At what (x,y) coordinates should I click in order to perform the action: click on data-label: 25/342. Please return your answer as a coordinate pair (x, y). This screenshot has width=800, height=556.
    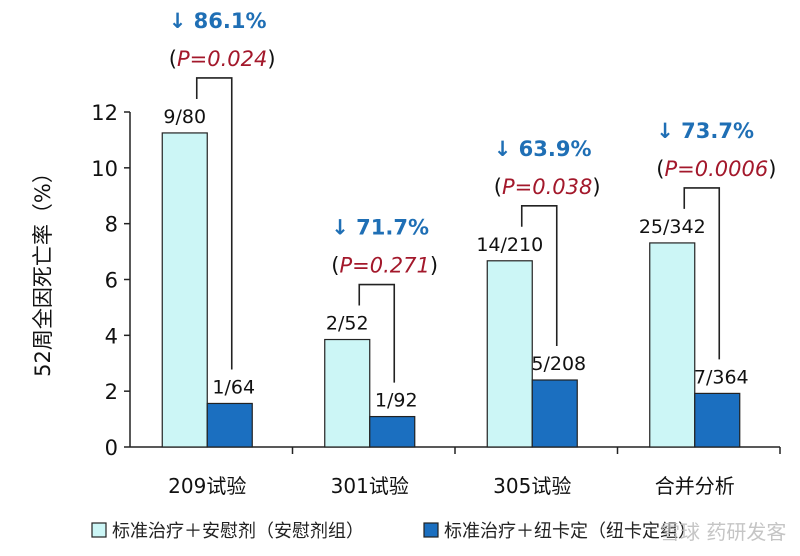
    Looking at the image, I should click on (672, 227).